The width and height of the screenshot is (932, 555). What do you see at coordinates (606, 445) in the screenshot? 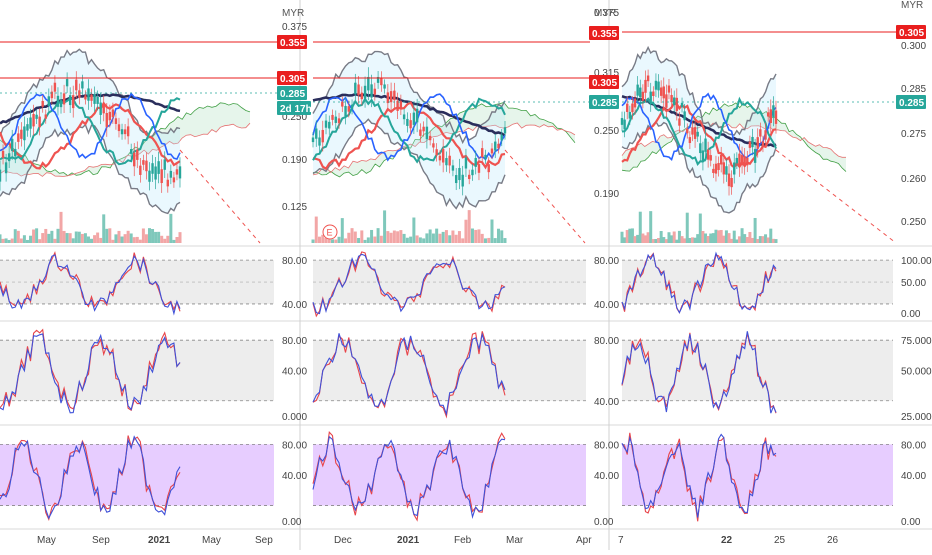
I see `stochastic-tick: 80.00` at bounding box center [606, 445].